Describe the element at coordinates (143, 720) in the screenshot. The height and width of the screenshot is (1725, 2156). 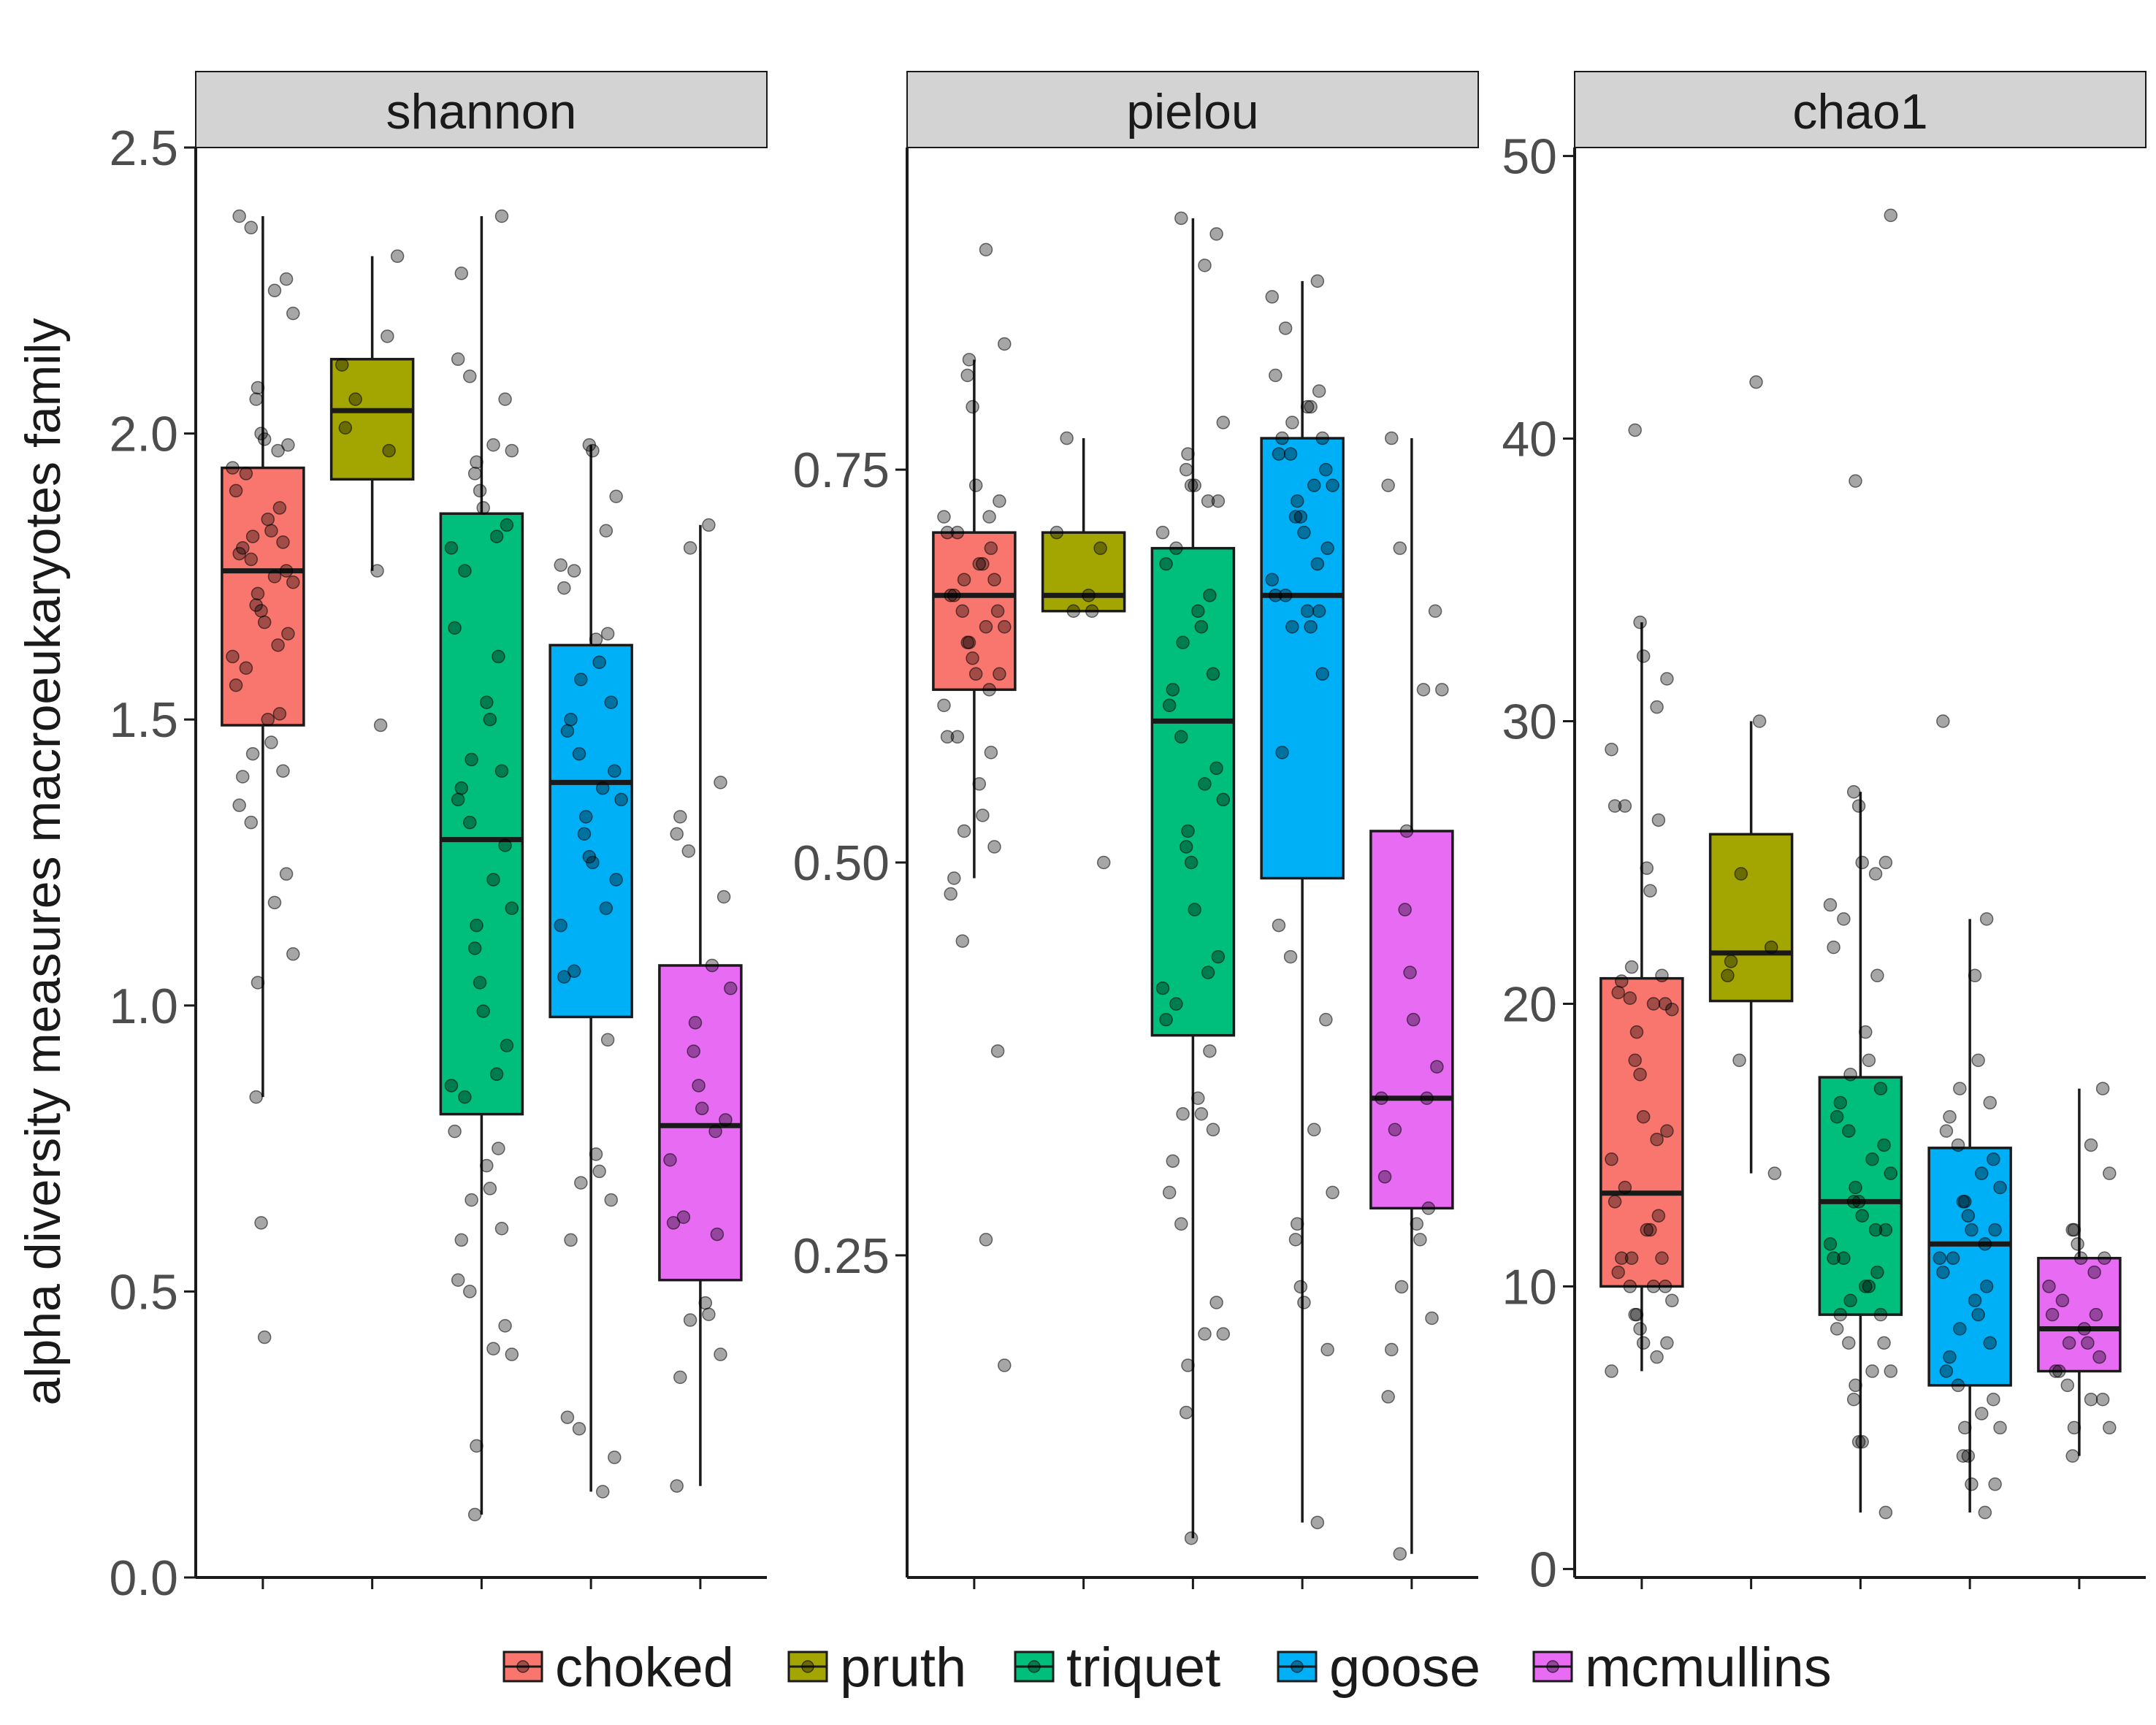
I see `y-tick-label: 1.5` at that location.